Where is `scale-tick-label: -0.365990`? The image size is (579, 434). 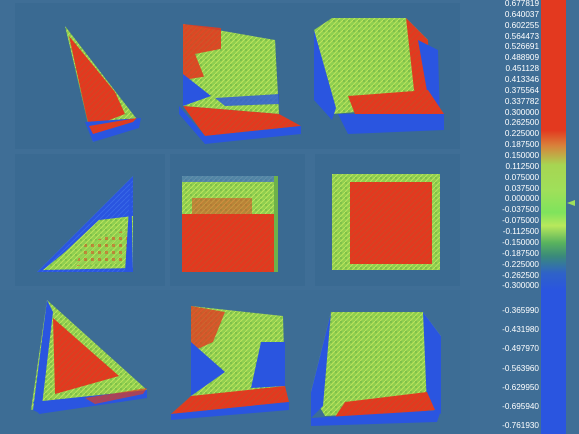 scale-tick-label: -0.365990 is located at coordinates (520, 310).